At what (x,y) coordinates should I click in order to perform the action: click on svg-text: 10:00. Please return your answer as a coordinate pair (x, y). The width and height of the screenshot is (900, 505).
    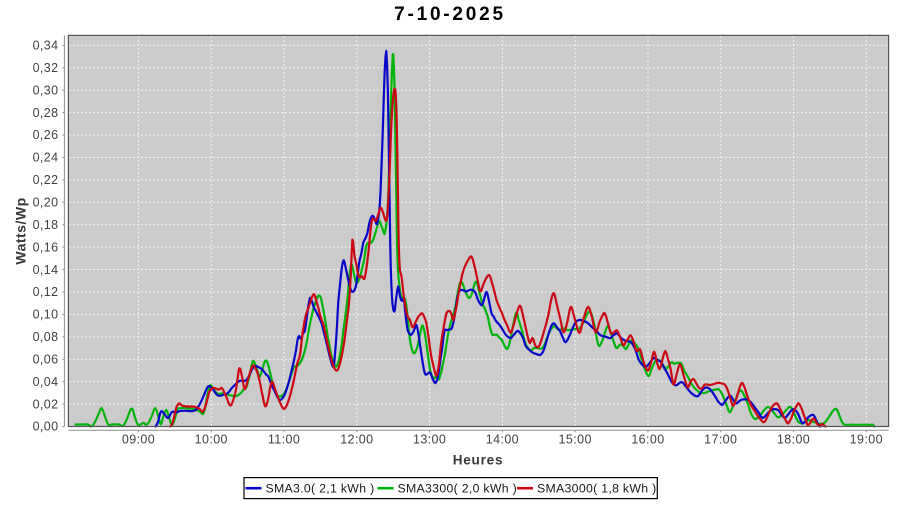
    Looking at the image, I should click on (211, 440).